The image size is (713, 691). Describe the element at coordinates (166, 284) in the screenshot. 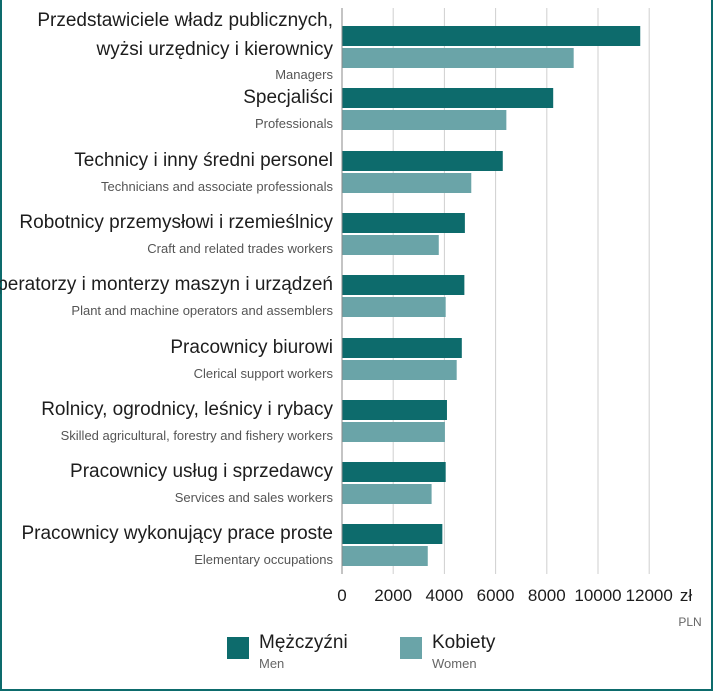

I see `category-label-pl: Operatorzy i monterzy maszyn i urządzeń` at that location.